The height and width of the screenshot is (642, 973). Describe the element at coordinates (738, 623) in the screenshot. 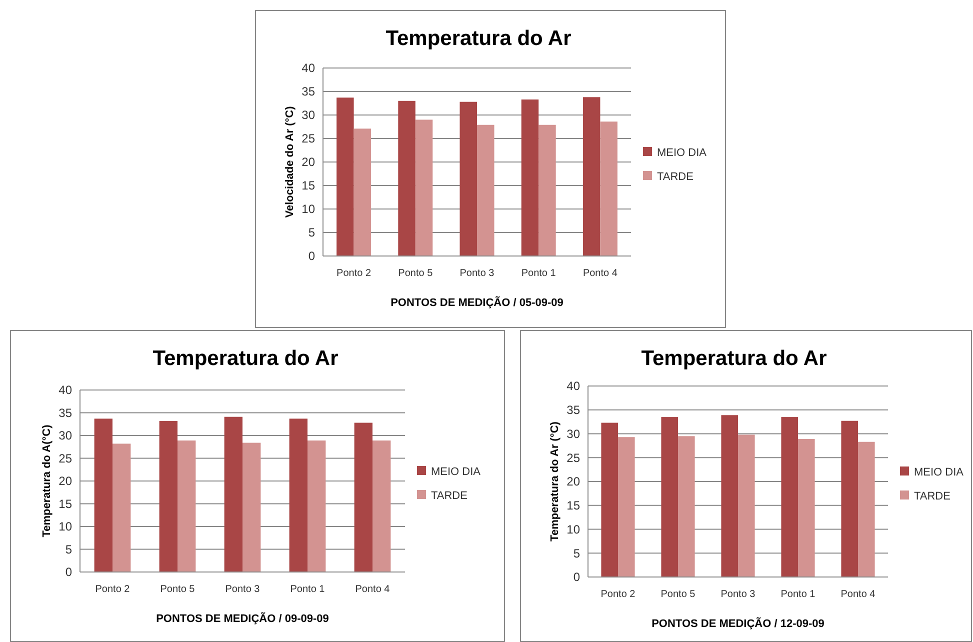

I see `x-axis-title: PONTOS DE MEDIÇÃO / 12-09-09` at that location.